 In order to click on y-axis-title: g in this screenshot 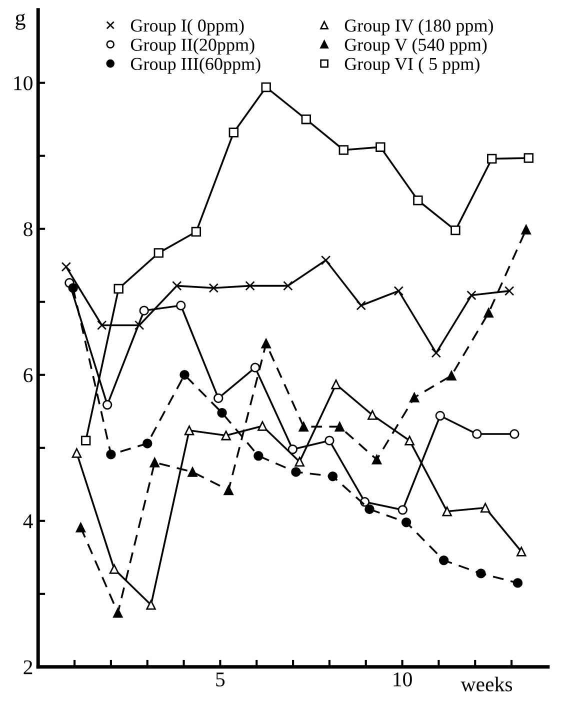, I will do `click(21, 22)`.